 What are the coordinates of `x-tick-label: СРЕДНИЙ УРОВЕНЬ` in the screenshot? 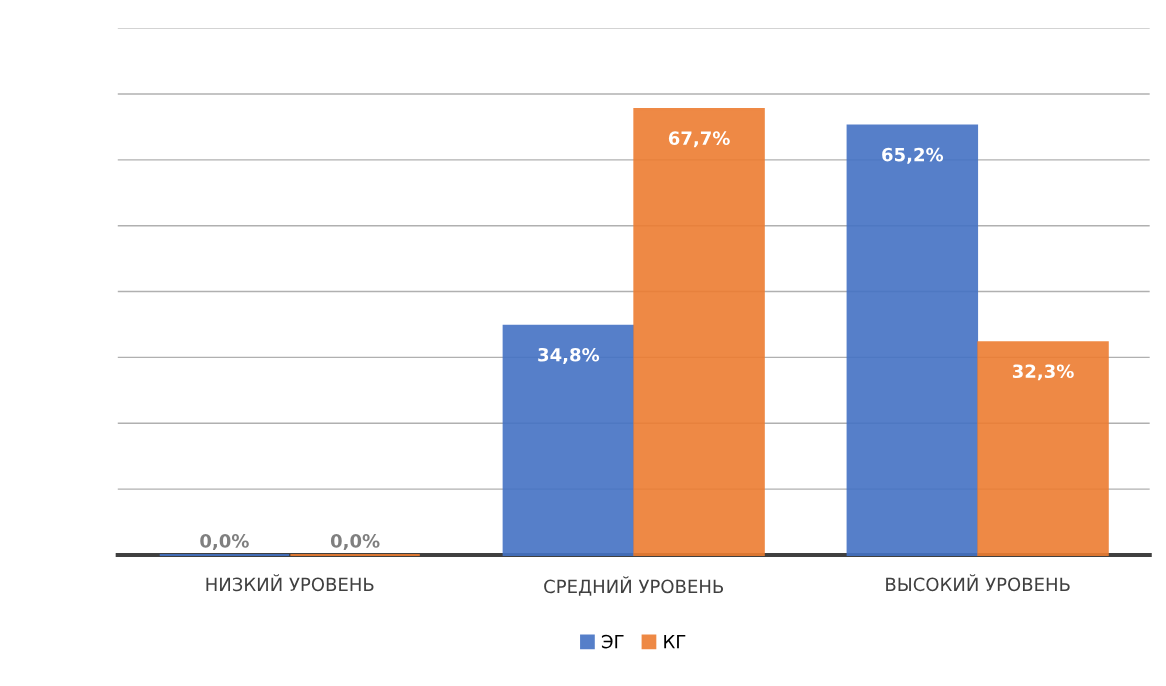 It's located at (634, 586).